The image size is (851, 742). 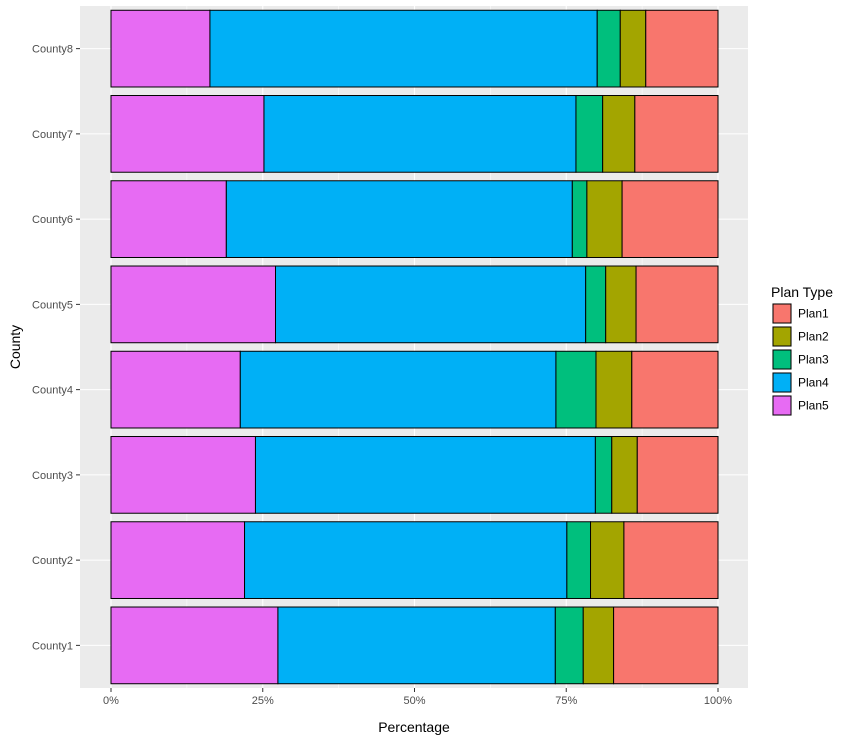 I want to click on y-axis-title: County, so click(x=15, y=347).